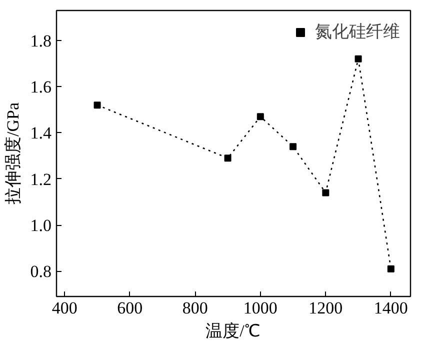  I want to click on x-tick-label: 600, so click(130, 308).